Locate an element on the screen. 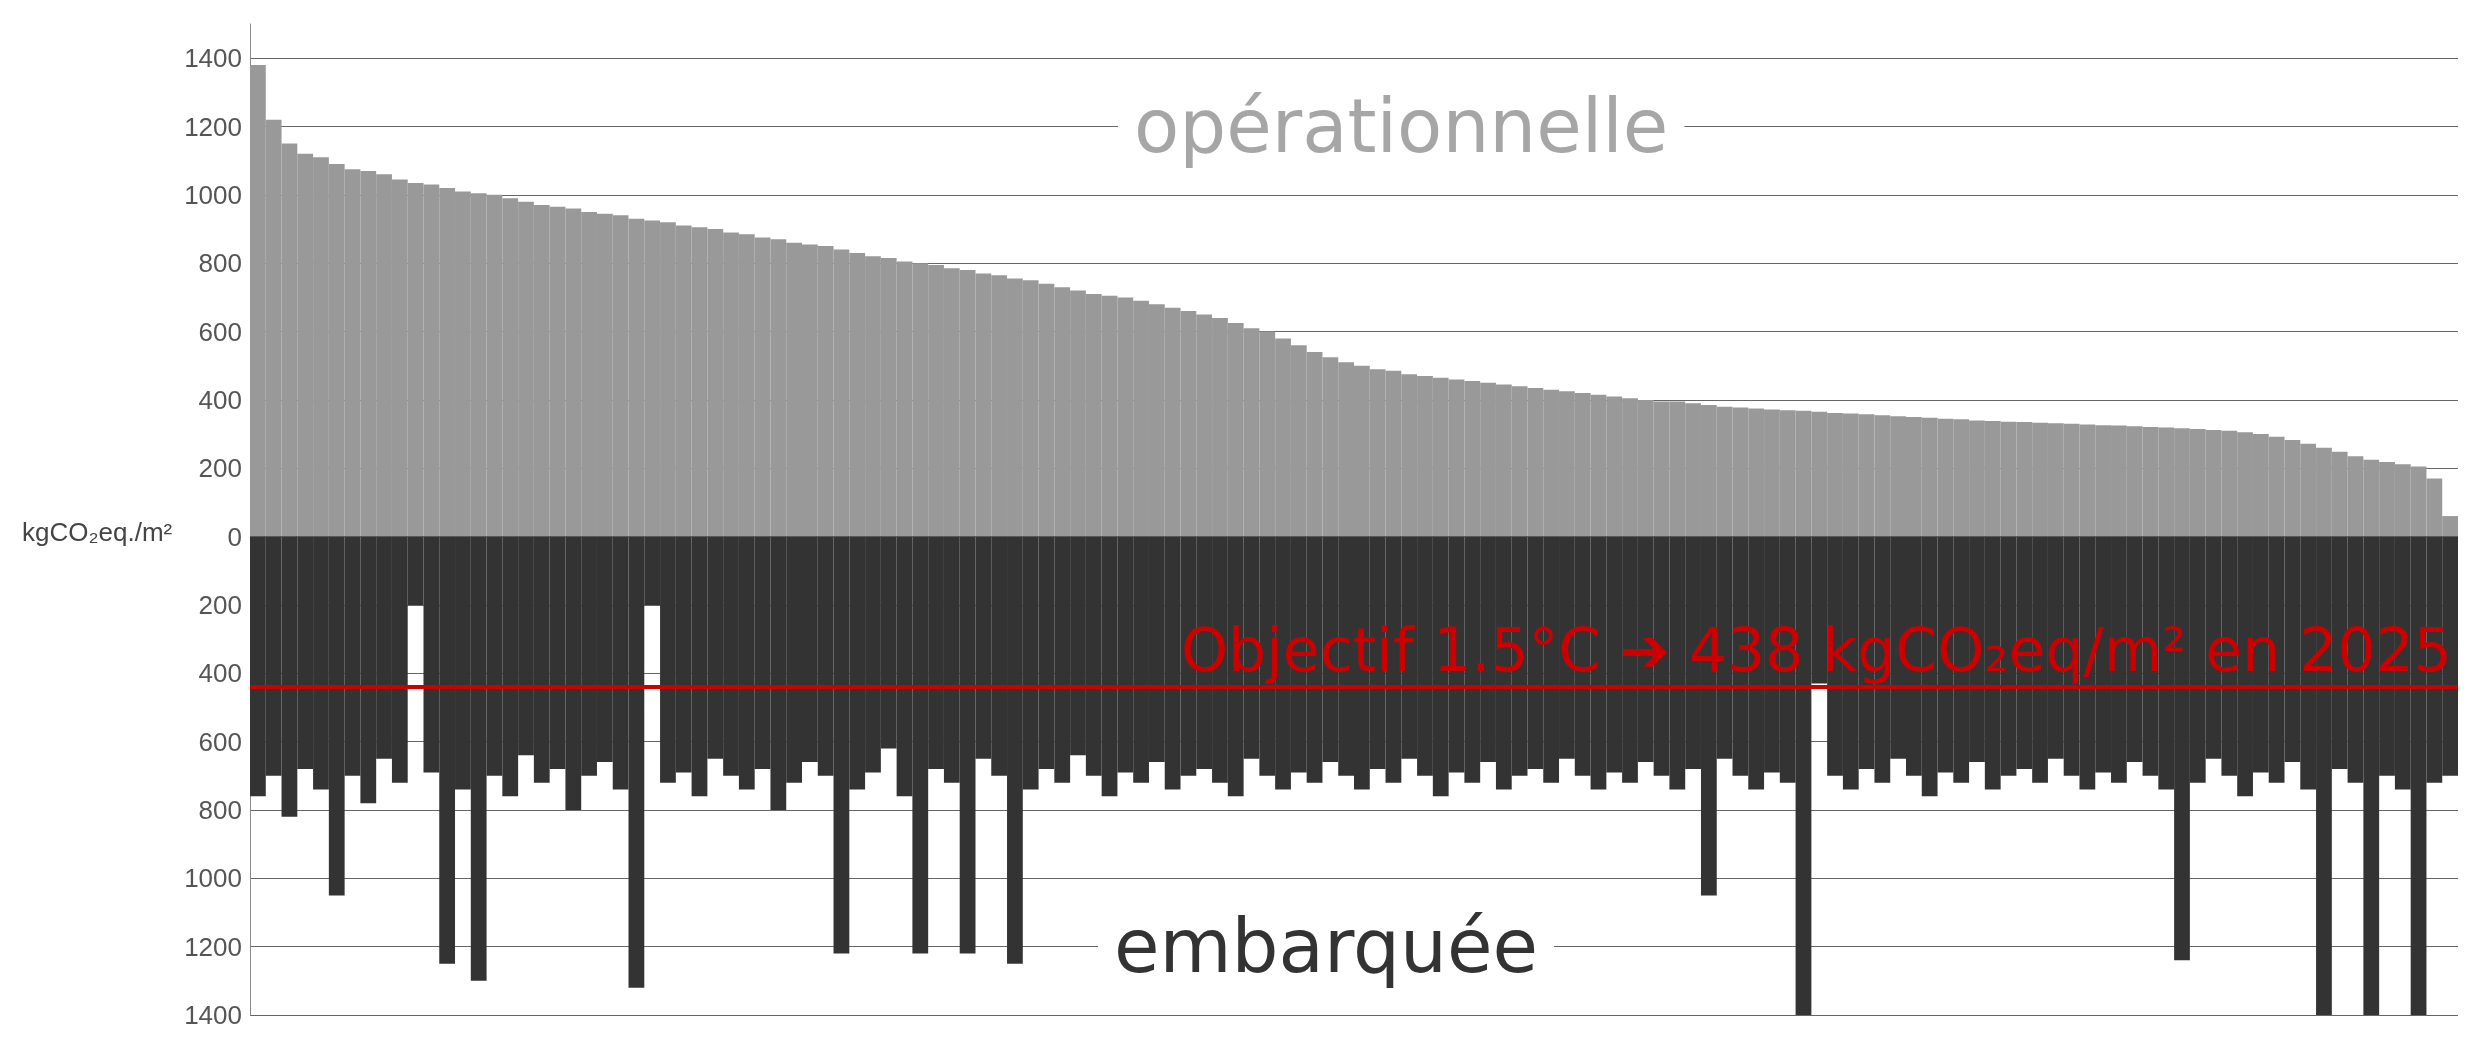 The image size is (2492, 1038). ref-line-label: Objectif 1.5°C ➔ 438 kgCO₂eq/m² en 2025 is located at coordinates (1816, 650).